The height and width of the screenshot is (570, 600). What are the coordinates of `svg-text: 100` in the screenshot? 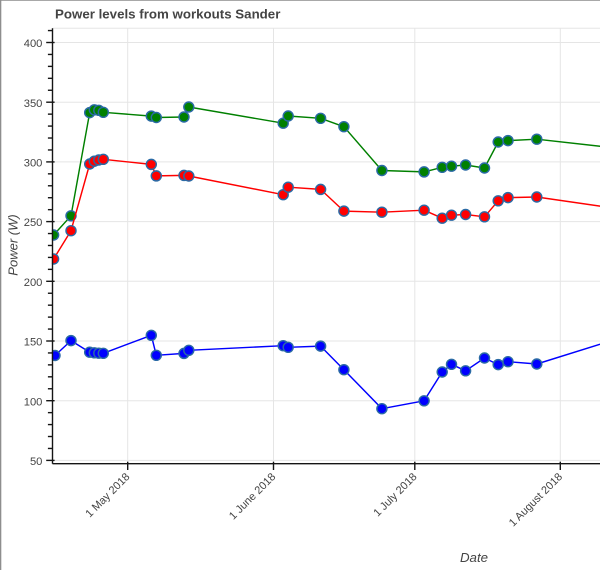 It's located at (33, 402).